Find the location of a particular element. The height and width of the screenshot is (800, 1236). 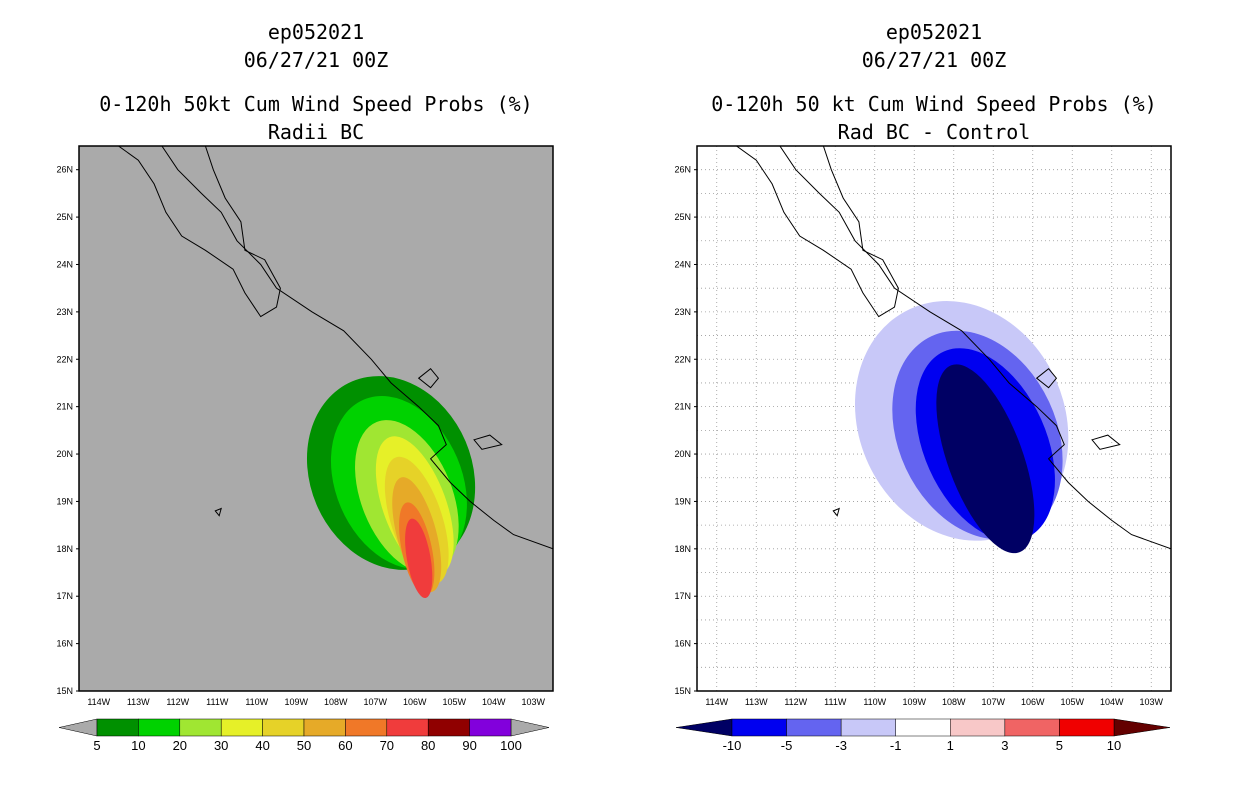

colorbar: 5 10 20 30 40 50 60 70 80 90 100 is located at coordinates (304, 735).